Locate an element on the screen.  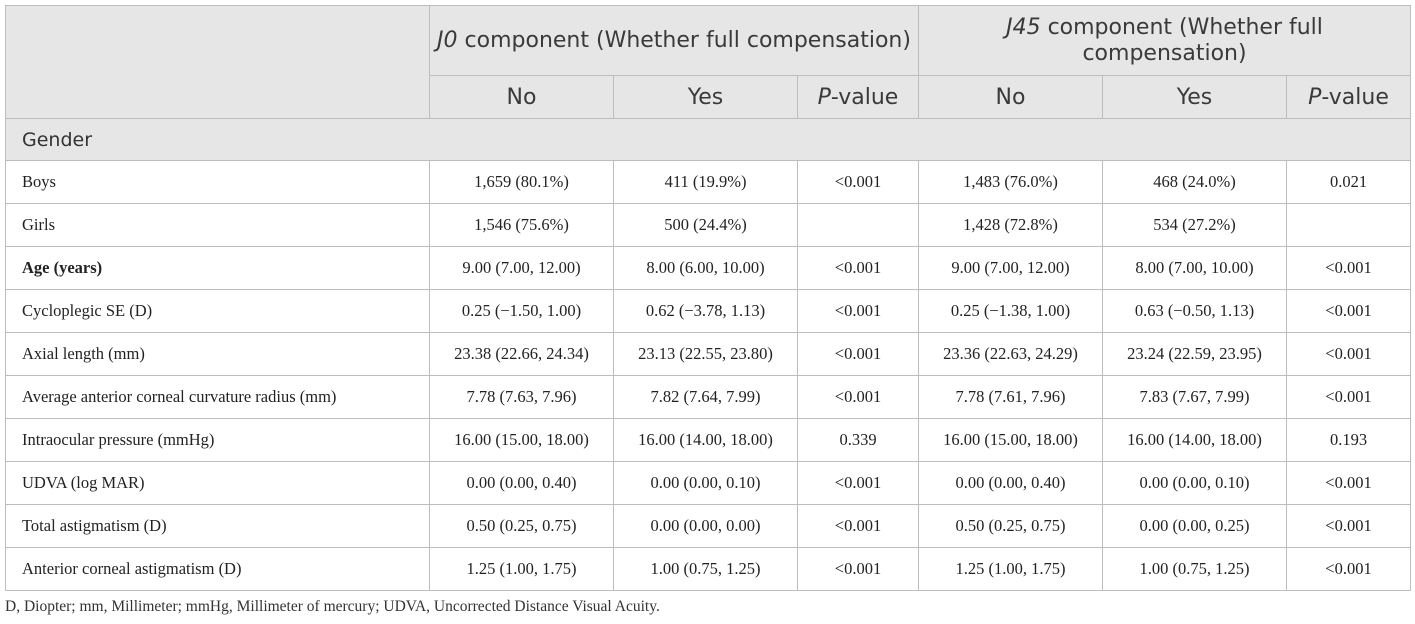
cell-j0-yes: 7.82 (7.64, 7.99) is located at coordinates (705, 397).